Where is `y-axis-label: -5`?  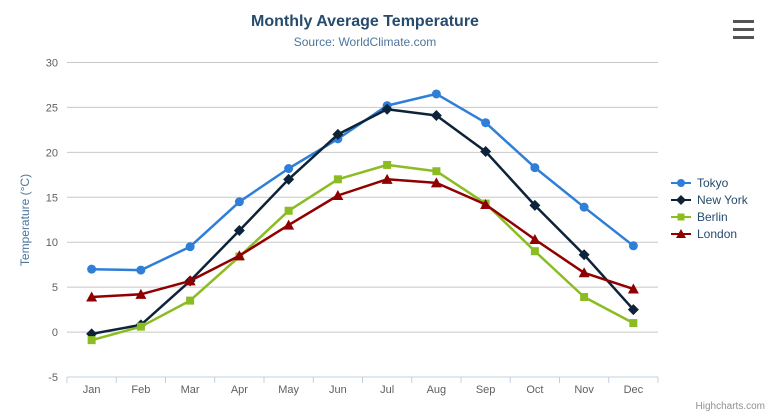
y-axis-label: -5 is located at coordinates (53, 378).